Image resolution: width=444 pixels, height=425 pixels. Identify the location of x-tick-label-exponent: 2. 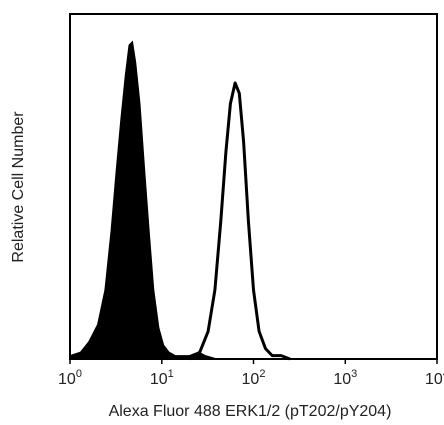
(262, 374).